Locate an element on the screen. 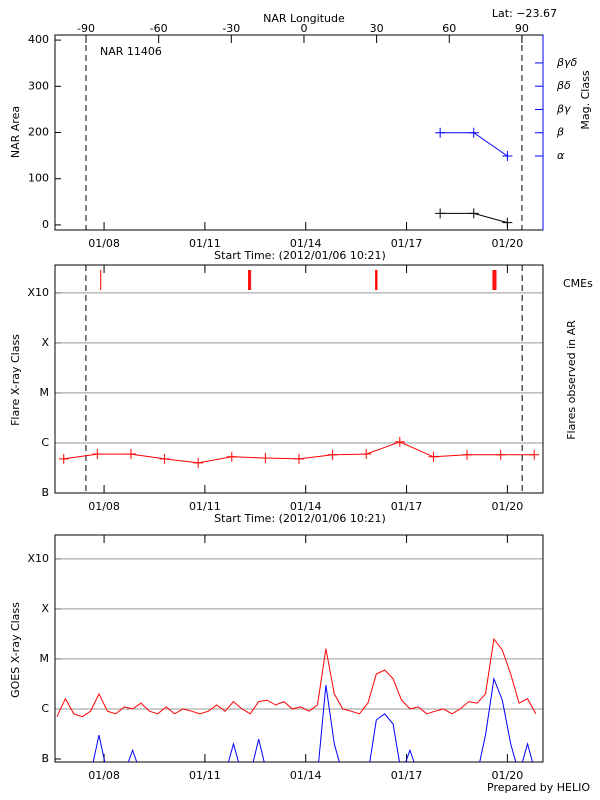 The height and width of the screenshot is (800, 600). y-axis-label: Flare X-ray Class is located at coordinates (15, 380).